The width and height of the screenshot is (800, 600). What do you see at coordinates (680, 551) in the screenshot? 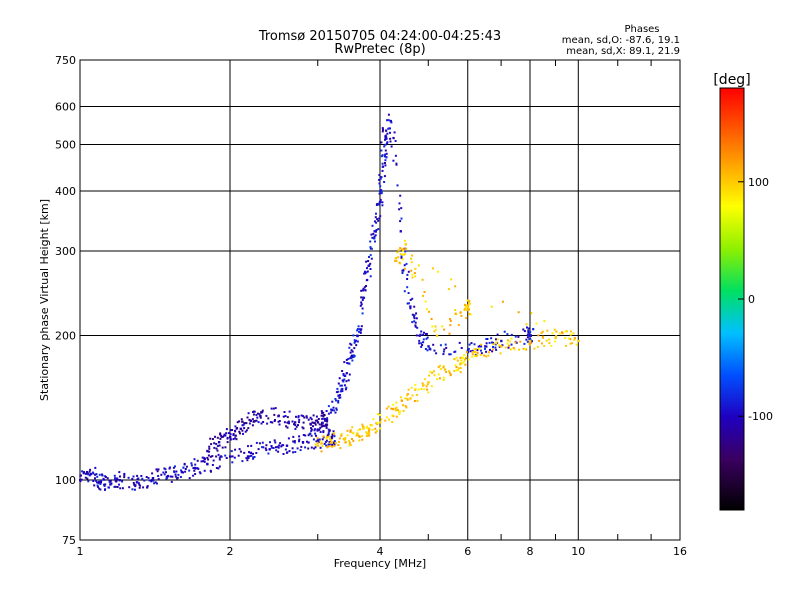
I see `x-tick-label: 16` at bounding box center [680, 551].